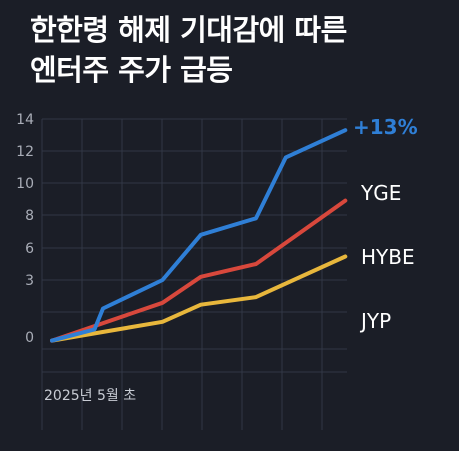  Describe the element at coordinates (25, 152) in the screenshot. I see `y-tick-label: 12` at that location.